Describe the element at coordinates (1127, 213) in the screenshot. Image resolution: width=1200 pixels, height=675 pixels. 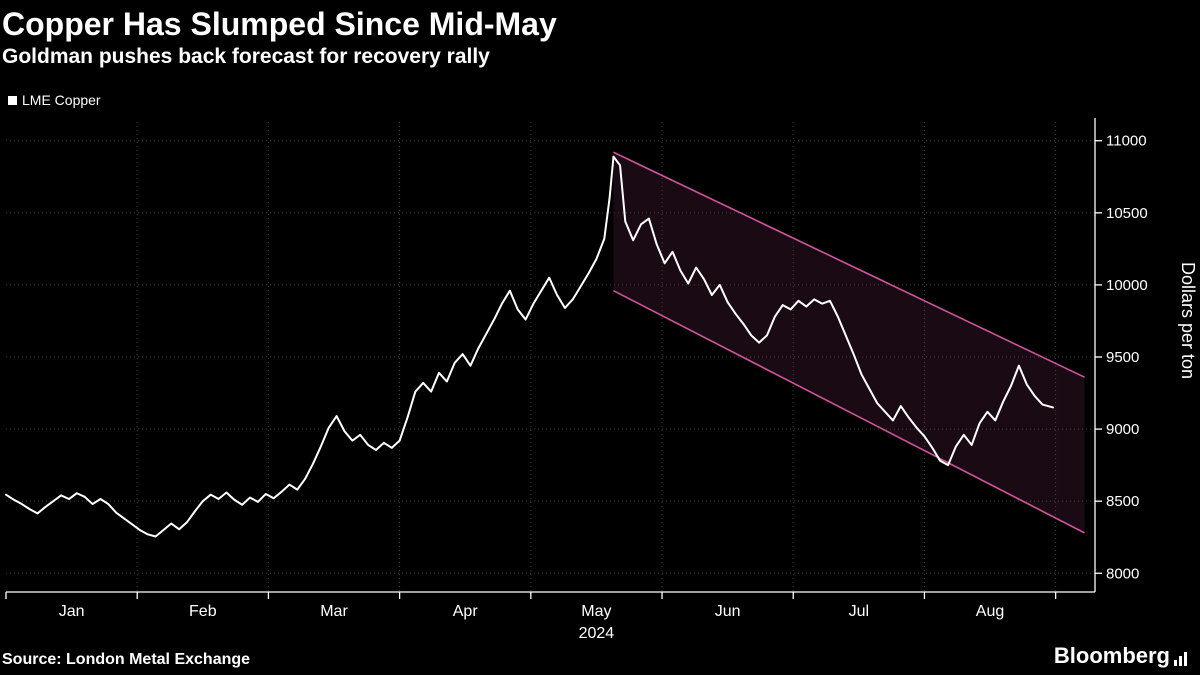
I see `y-tick-label: 10500` at that location.